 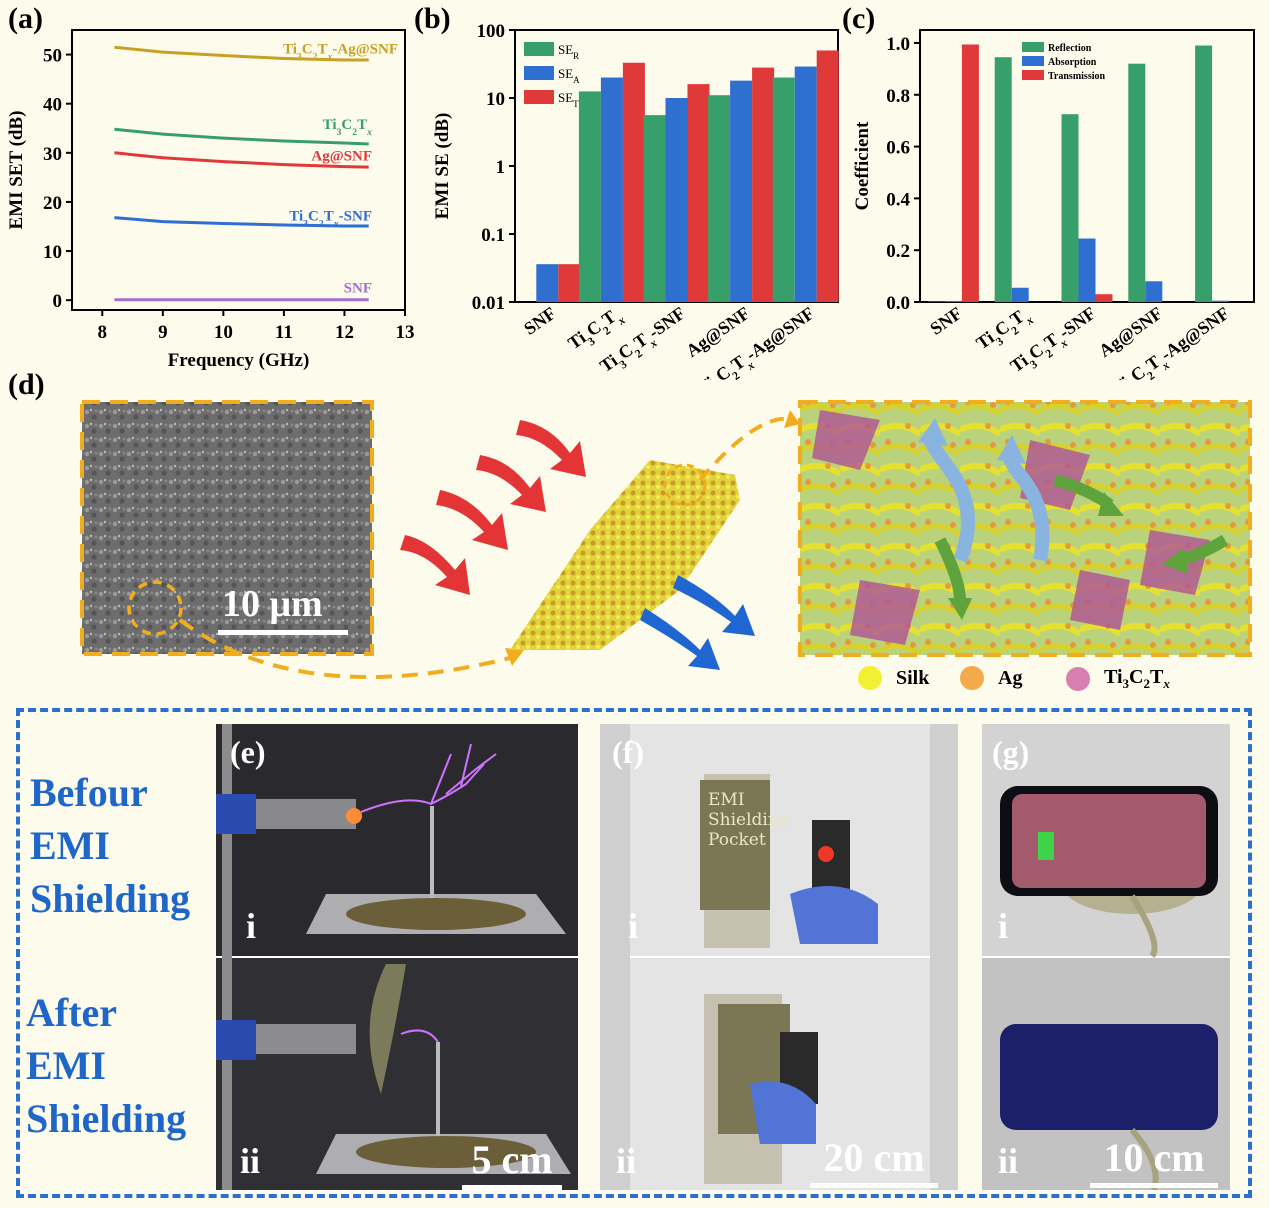 I want to click on legend-swatch-absorption, so click(x=1033, y=61).